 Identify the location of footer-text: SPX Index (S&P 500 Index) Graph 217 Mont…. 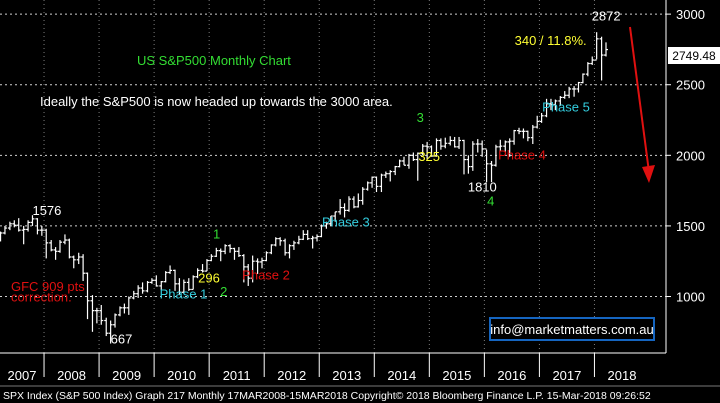
(327, 396).